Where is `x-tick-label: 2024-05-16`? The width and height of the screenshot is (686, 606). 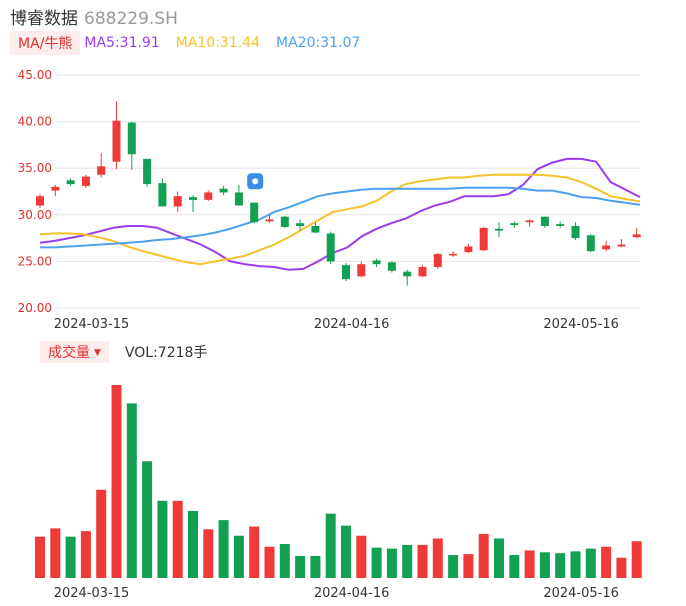
x-tick-label: 2024-05-16 is located at coordinates (581, 324).